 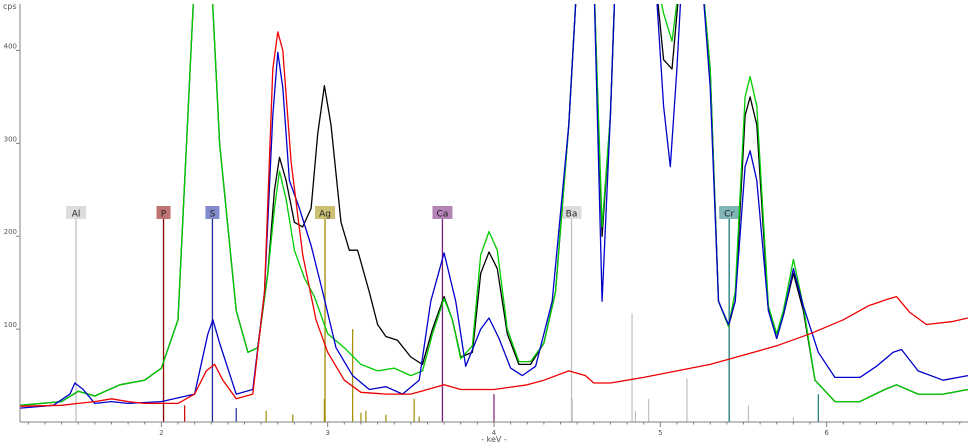 What do you see at coordinates (572, 215) in the screenshot?
I see `marker-label-ba: Ba` at bounding box center [572, 215].